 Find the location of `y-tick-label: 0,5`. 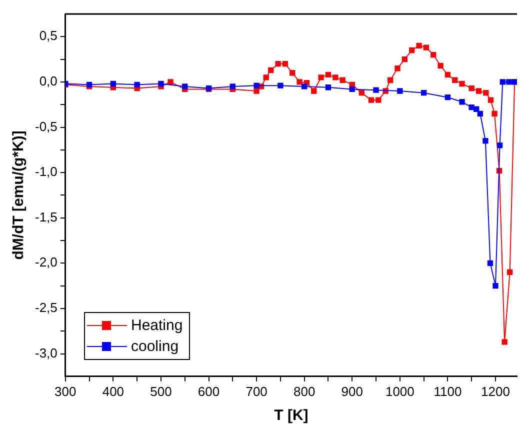

y-tick-label: 0,5 is located at coordinates (48, 36).